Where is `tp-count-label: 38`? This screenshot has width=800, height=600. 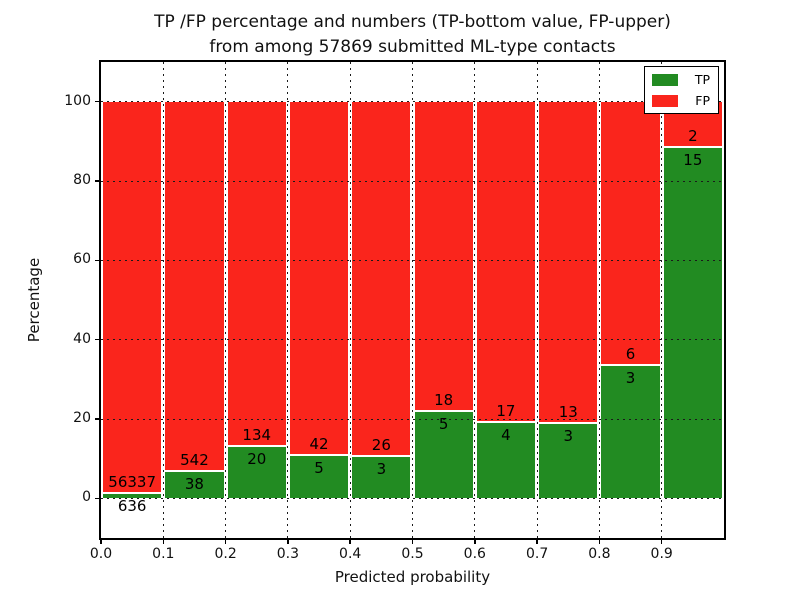 tp-count-label: 38 is located at coordinates (194, 484).